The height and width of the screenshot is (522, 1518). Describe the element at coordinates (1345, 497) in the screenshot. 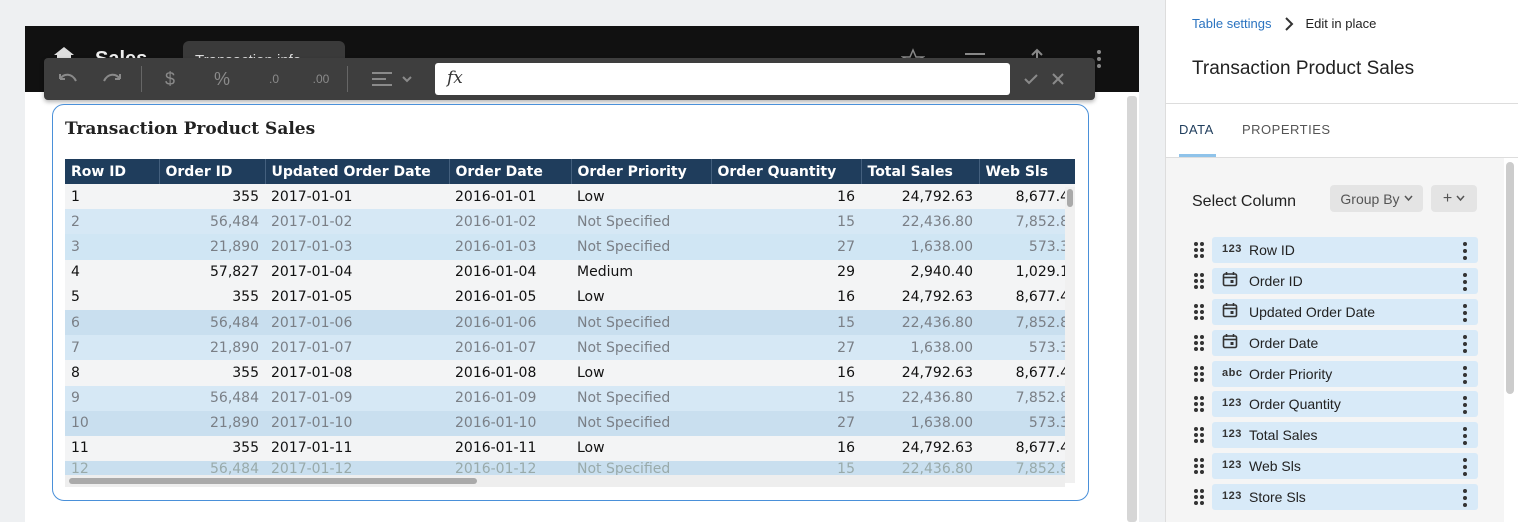

I see `column-chip: 123 Store Sls` at that location.